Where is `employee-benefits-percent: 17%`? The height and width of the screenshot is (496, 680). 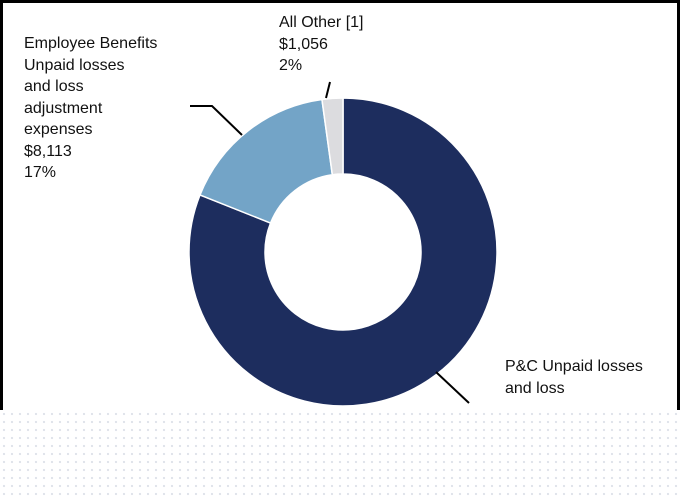 employee-benefits-percent: 17% is located at coordinates (40, 172).